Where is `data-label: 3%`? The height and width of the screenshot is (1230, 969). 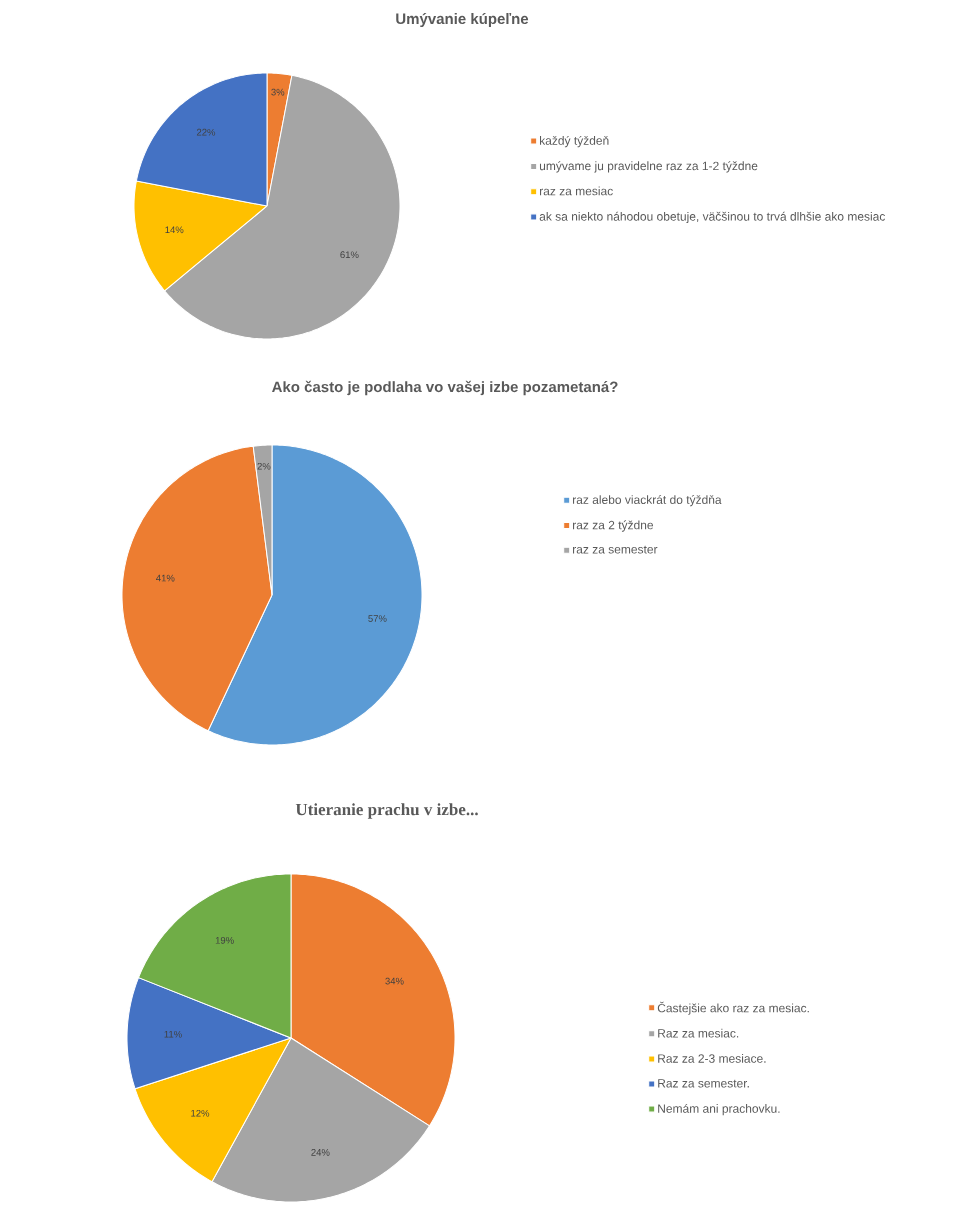
data-label: 3% is located at coordinates (278, 92).